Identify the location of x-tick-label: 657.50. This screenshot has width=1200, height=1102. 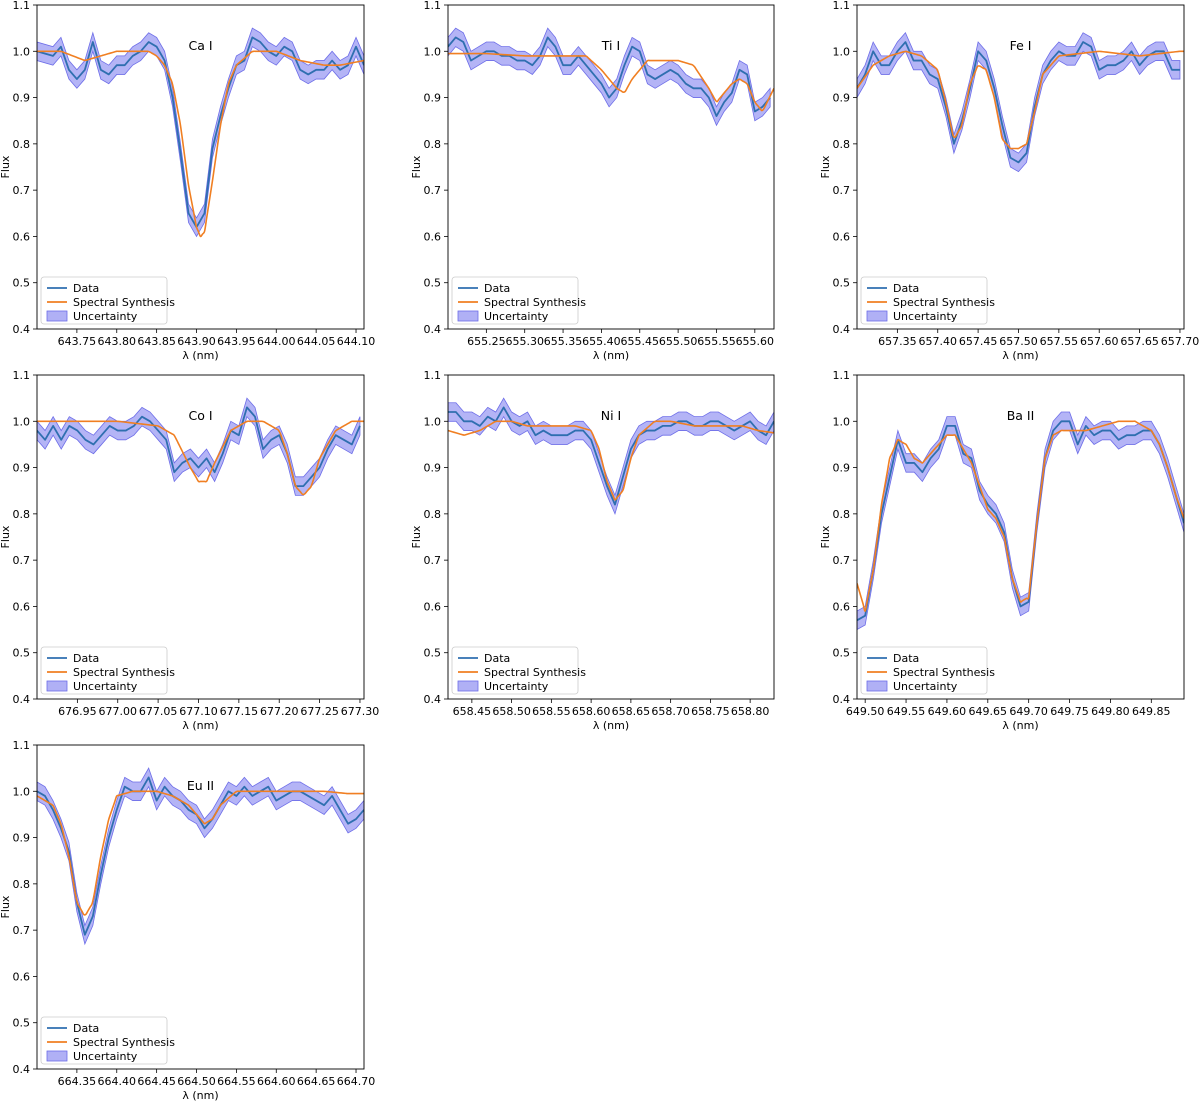
(1018, 341).